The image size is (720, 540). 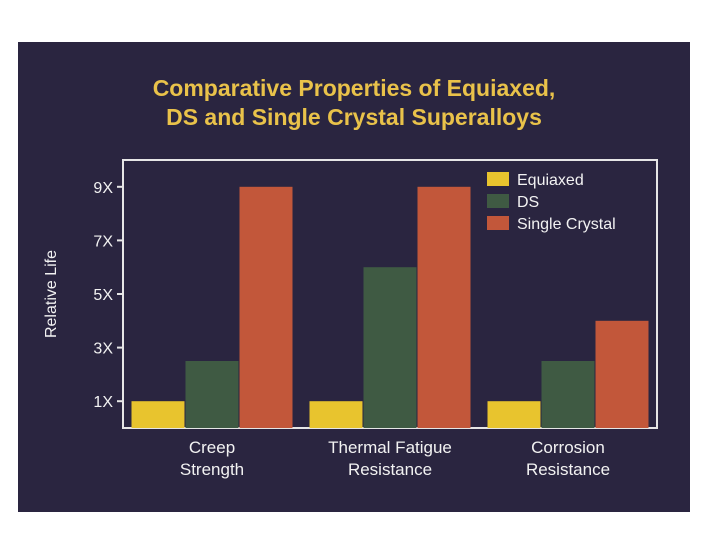 What do you see at coordinates (212, 447) in the screenshot?
I see `category-label: Creep` at bounding box center [212, 447].